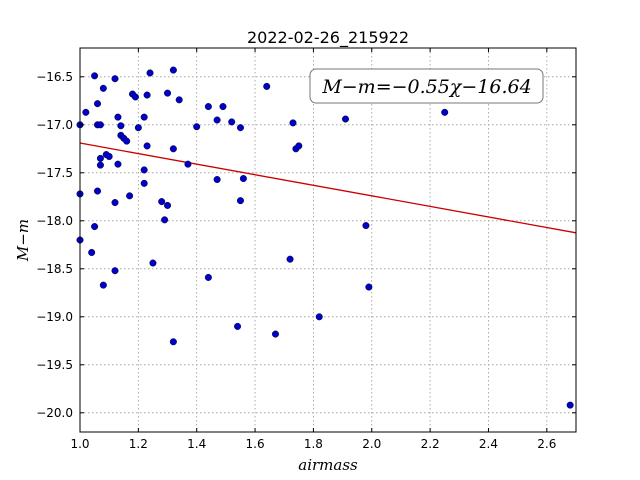 Image resolution: width=640 pixels, height=480 pixels. What do you see at coordinates (54, 365) in the screenshot?
I see `y-tick-label: −19.5` at bounding box center [54, 365].